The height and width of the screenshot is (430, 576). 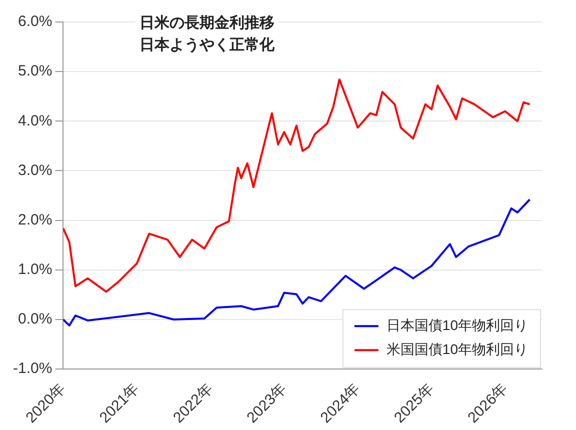 I want to click on y-tick-label: 2.0%, so click(x=35, y=219).